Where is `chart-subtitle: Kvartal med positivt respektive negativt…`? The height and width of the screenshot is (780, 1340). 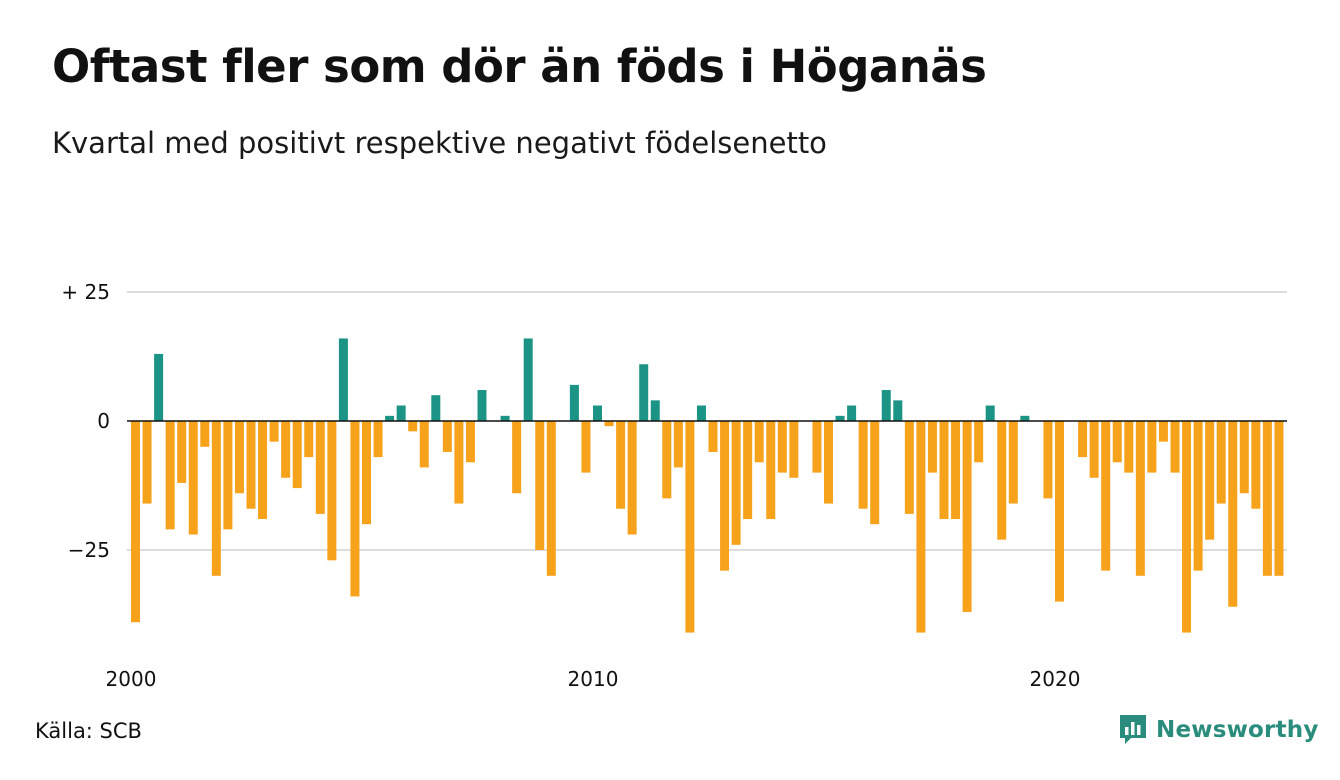 chart-subtitle: Kvartal med positivt respektive negativt… is located at coordinates (439, 143).